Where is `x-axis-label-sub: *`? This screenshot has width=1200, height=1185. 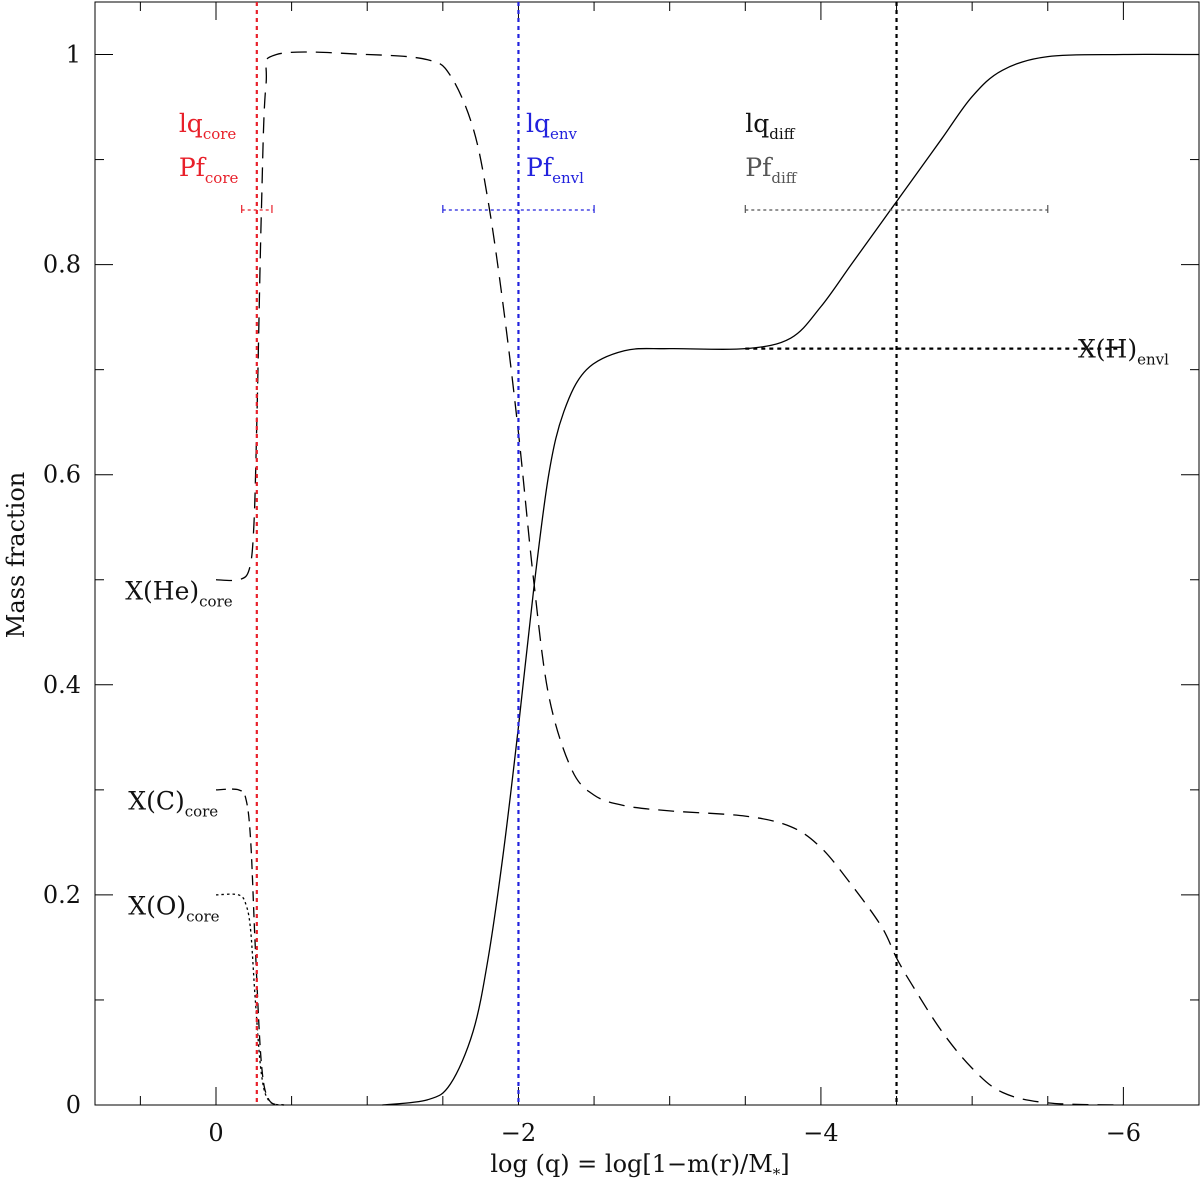
x-axis-label-sub: * is located at coordinates (777, 1174).